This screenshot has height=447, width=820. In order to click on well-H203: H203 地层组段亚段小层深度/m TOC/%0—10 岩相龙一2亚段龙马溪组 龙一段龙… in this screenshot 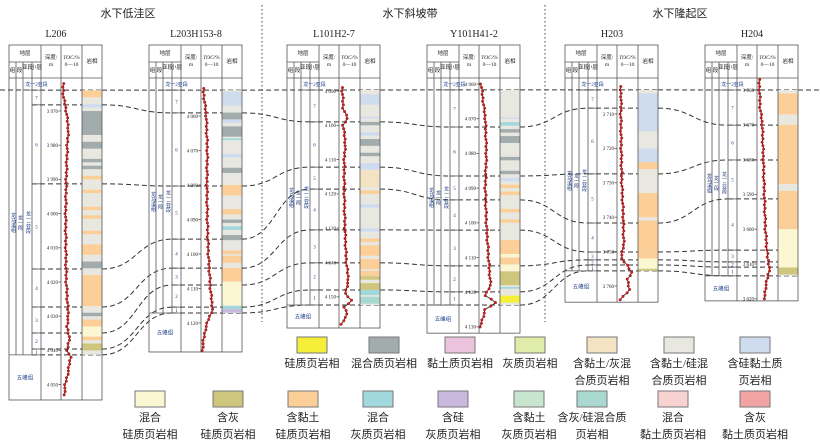, I will do `click(611, 166)`.